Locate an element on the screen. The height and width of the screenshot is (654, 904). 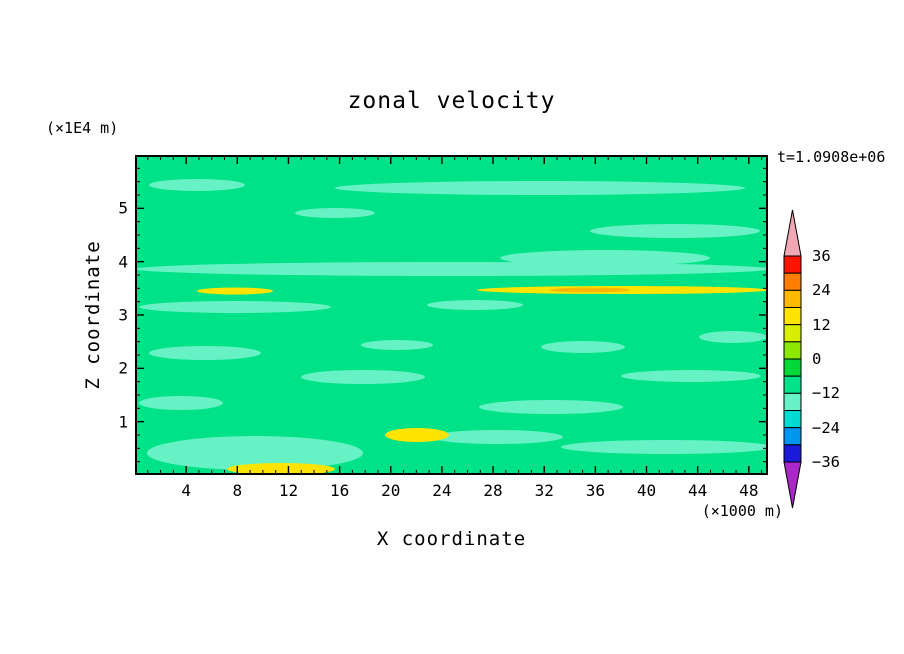
x-tick-label: 32 is located at coordinates (544, 490).